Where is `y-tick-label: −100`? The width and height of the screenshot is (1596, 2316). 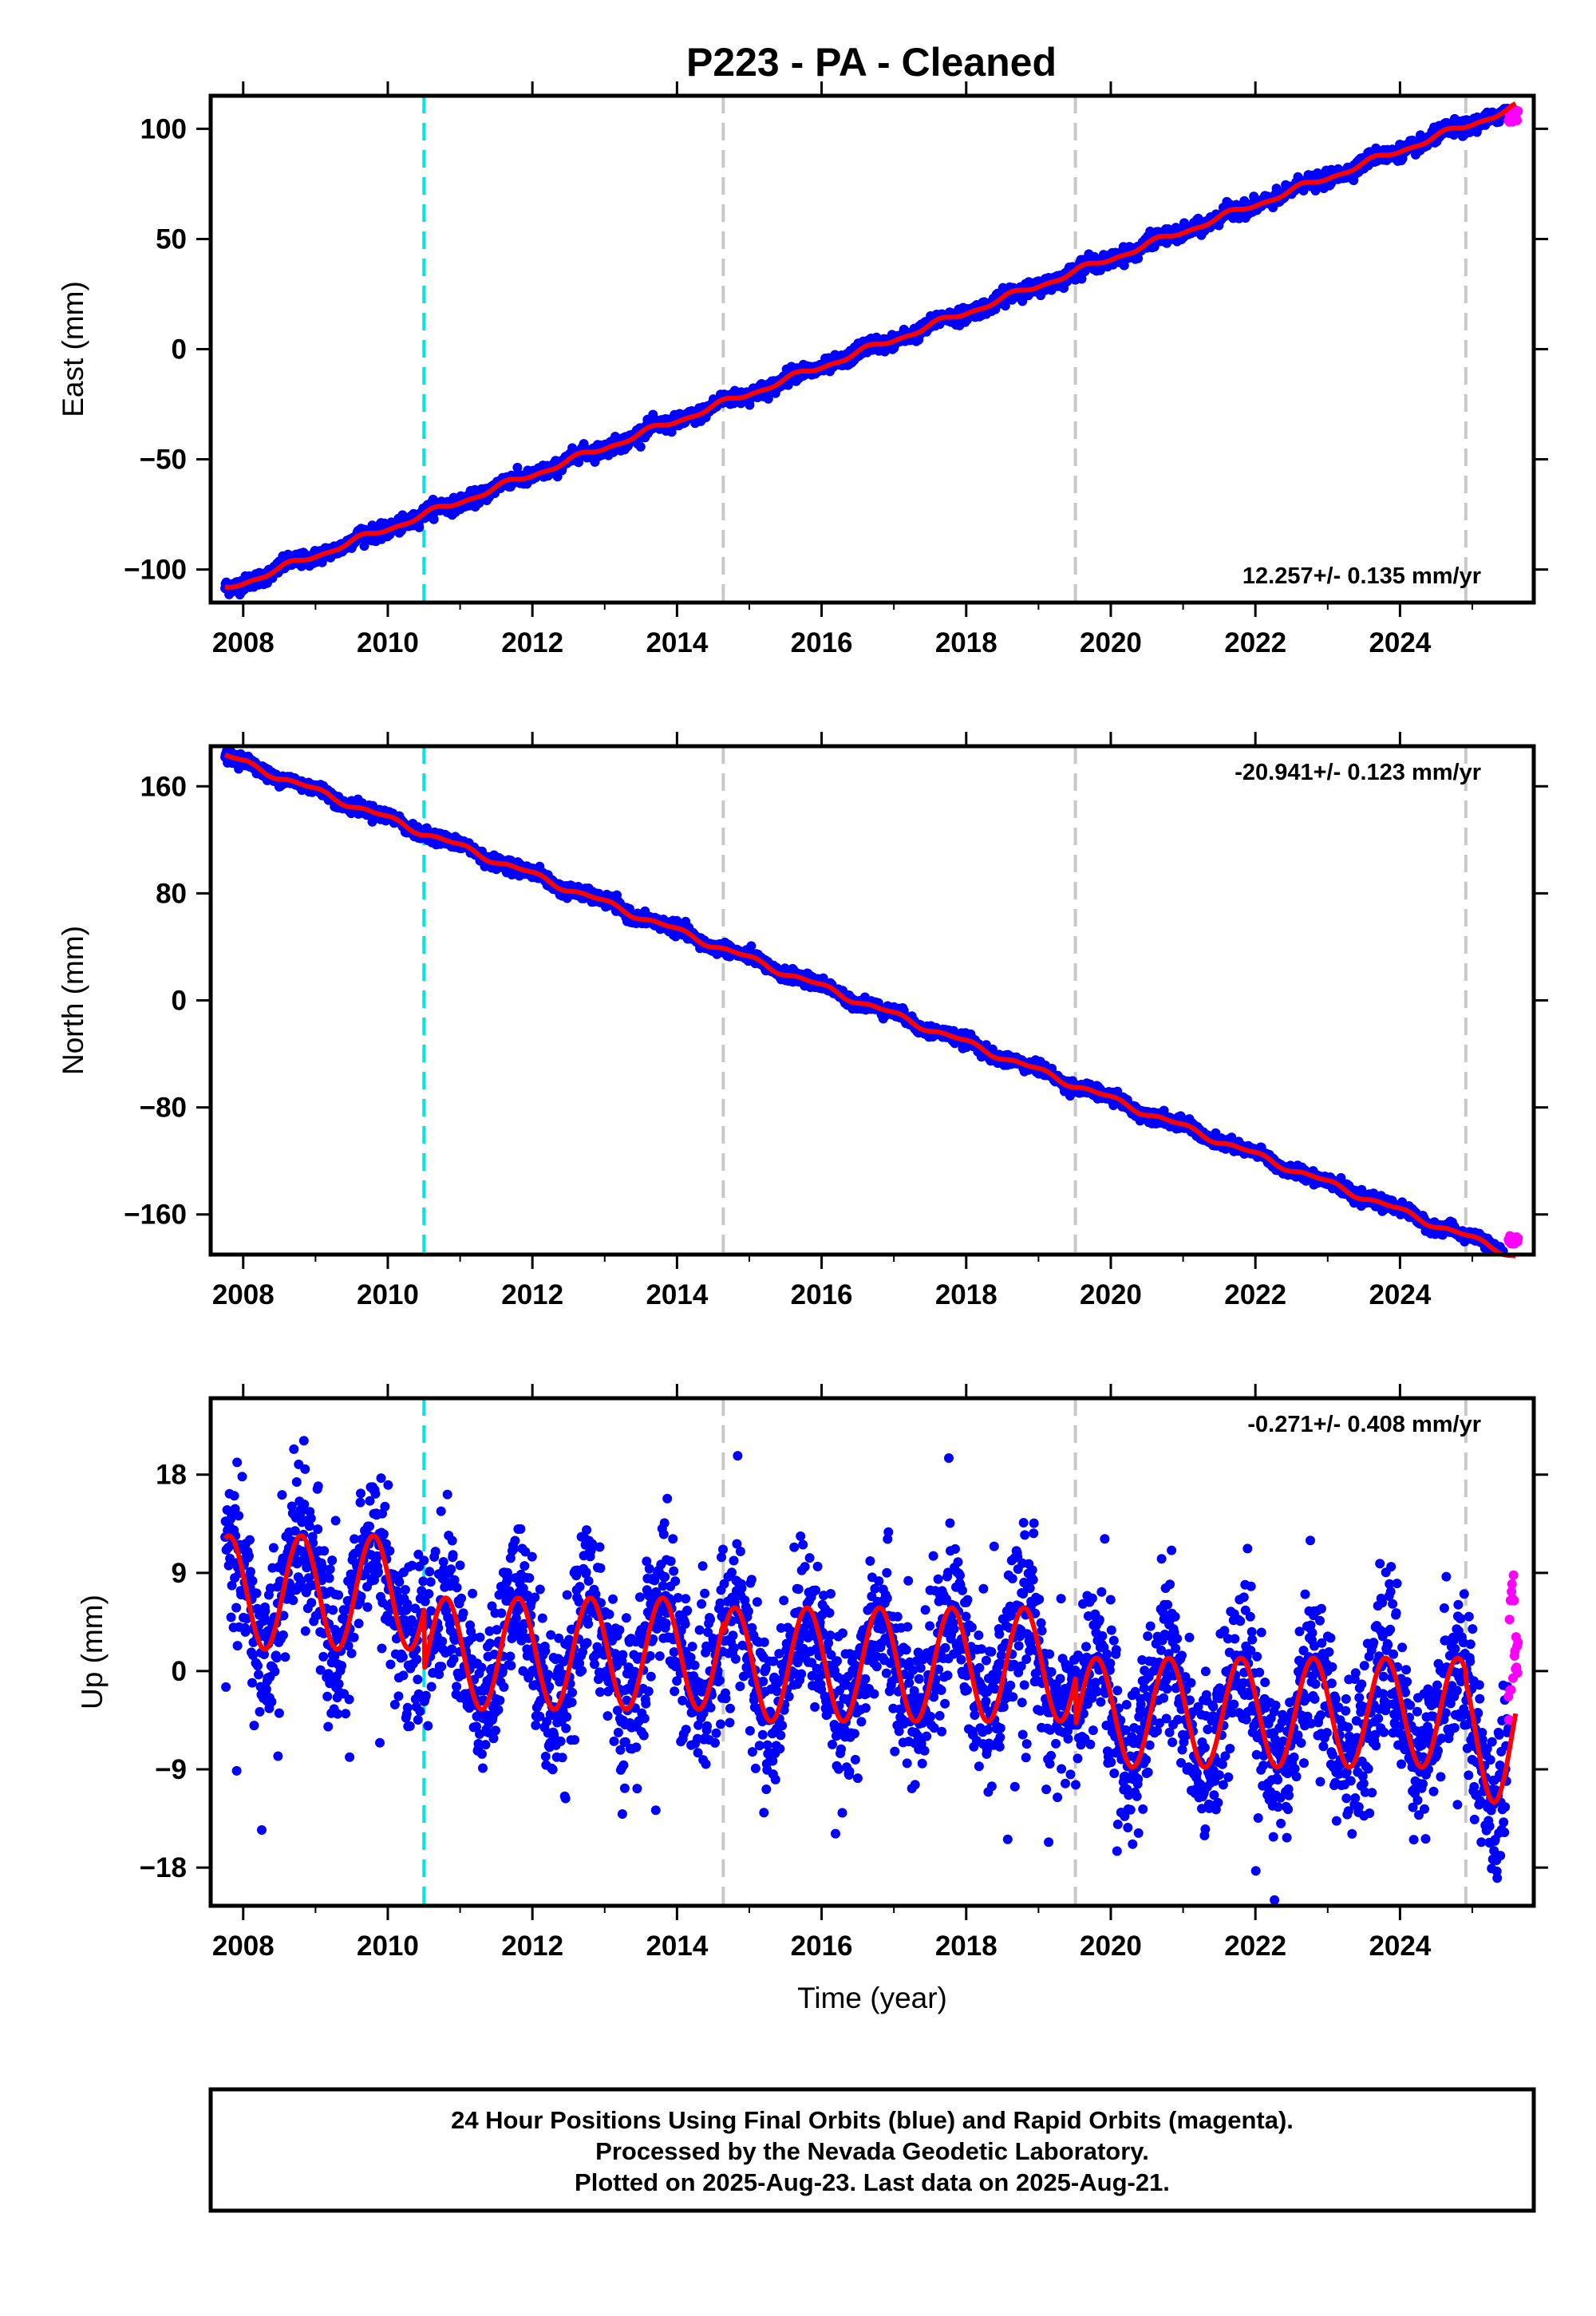
y-tick-label: −100 is located at coordinates (155, 570).